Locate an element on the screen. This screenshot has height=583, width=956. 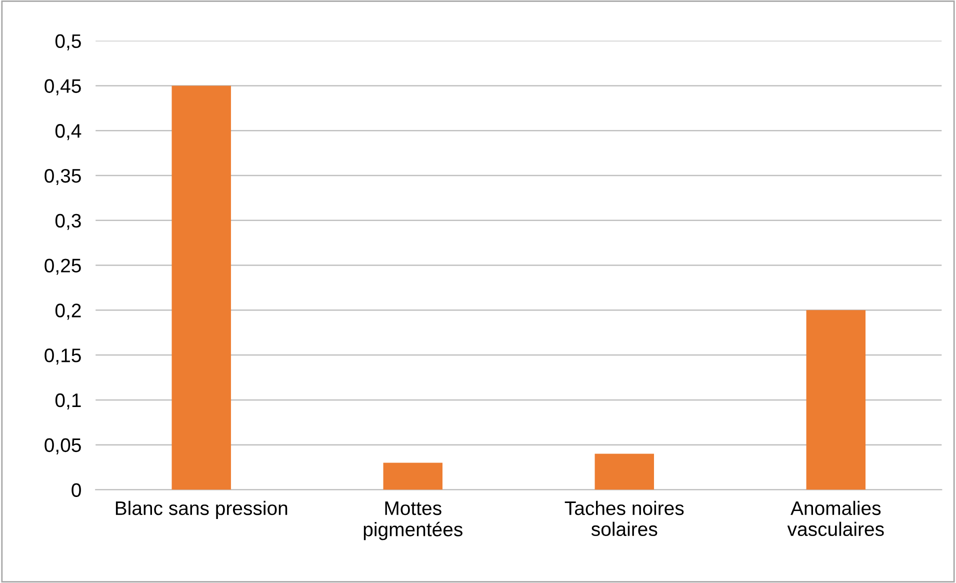
y-tick-label: 0,35 is located at coordinates (62, 177).